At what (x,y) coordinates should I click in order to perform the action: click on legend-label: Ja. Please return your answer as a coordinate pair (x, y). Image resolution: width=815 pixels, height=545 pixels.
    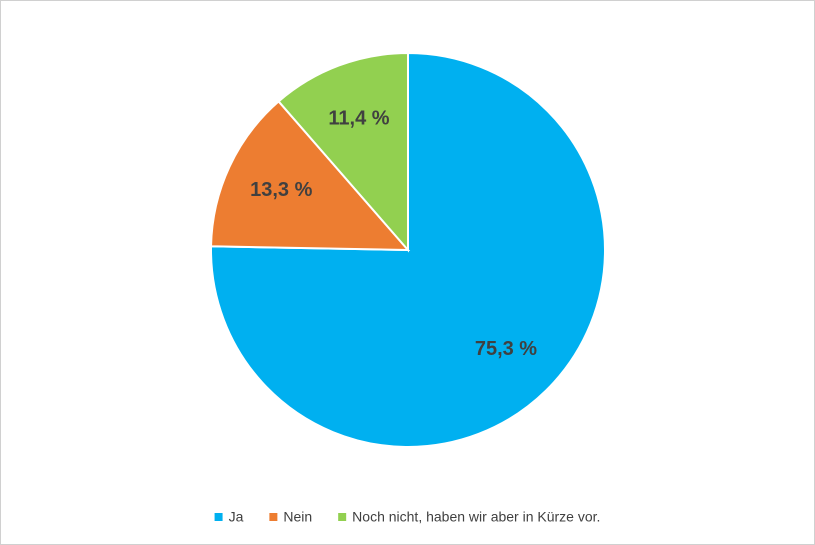
    Looking at the image, I should click on (236, 517).